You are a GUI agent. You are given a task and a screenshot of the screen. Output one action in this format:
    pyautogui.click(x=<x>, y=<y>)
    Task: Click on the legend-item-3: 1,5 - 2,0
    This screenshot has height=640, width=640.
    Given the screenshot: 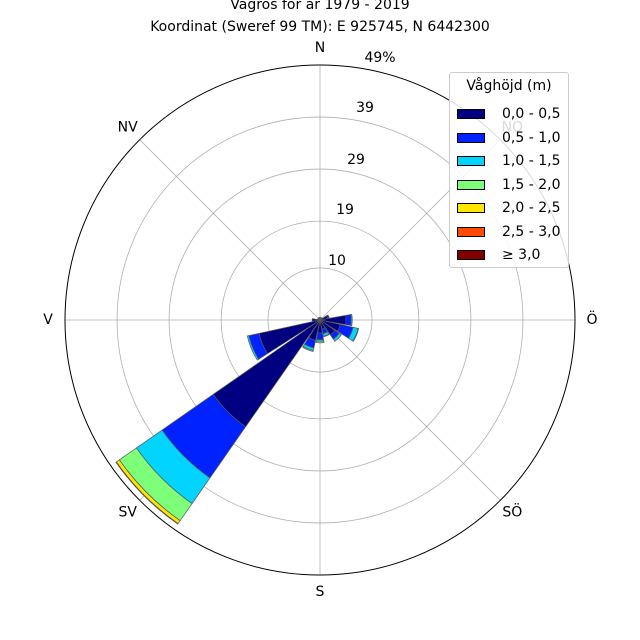 What is the action you would take?
    pyautogui.click(x=508, y=185)
    